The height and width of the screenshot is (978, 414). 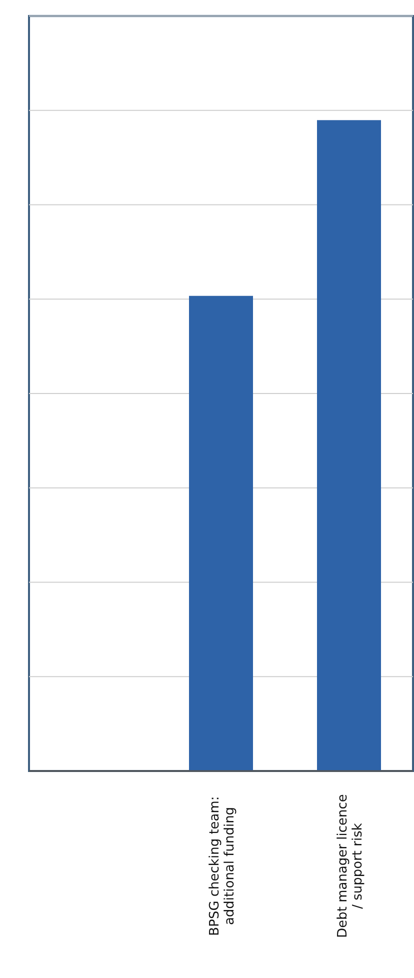 What do you see at coordinates (223, 866) in the screenshot?
I see `x-tick-label: BPSG checking team: additional funding` at bounding box center [223, 866].